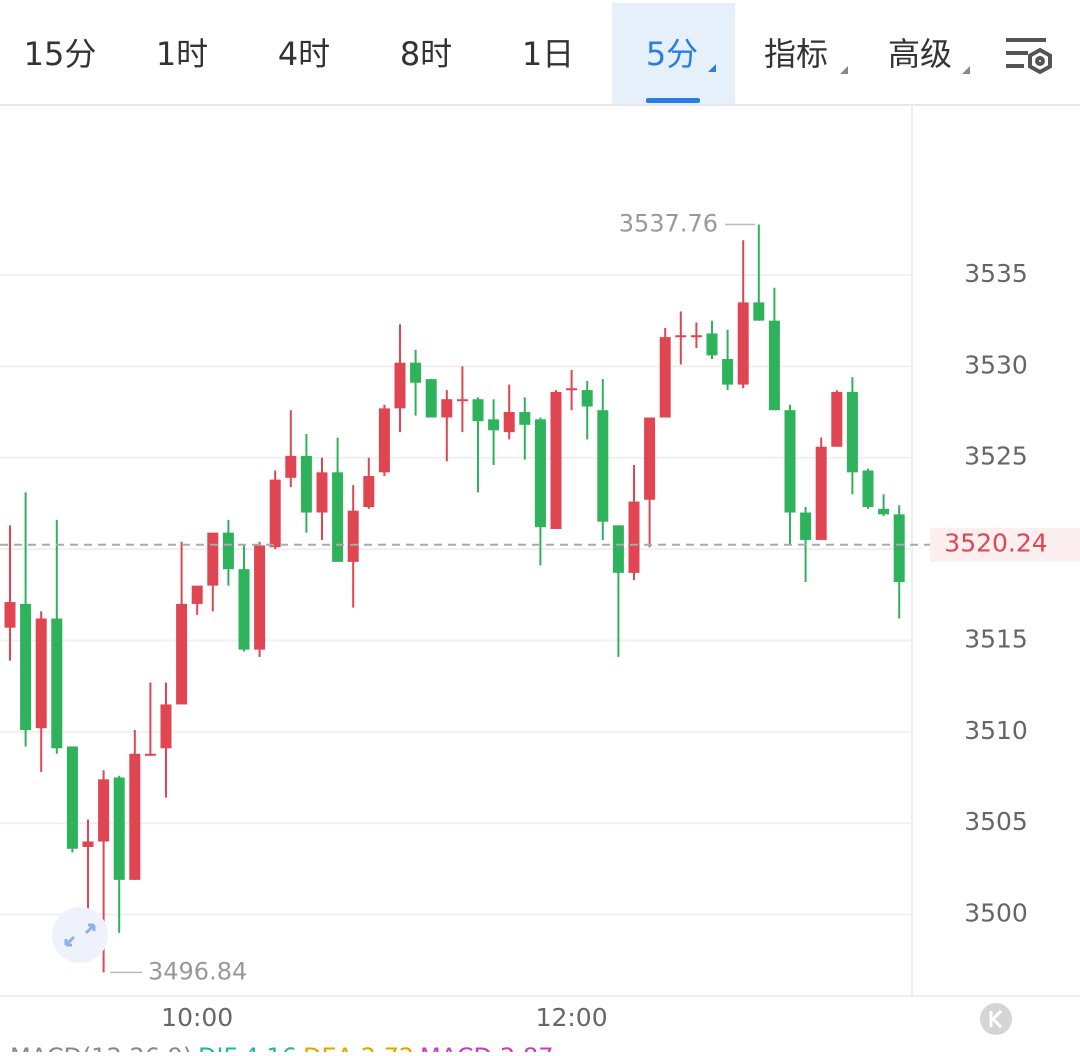 This screenshot has height=1056, width=1080. Describe the element at coordinates (197, 971) in the screenshot. I see `min-label: 3496.84` at that location.